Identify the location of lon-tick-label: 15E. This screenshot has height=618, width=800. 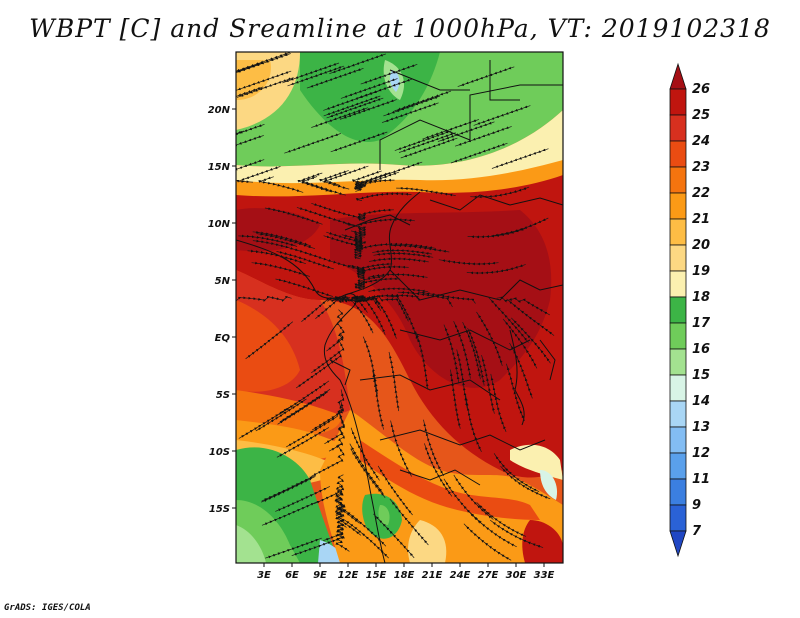
(376, 575).